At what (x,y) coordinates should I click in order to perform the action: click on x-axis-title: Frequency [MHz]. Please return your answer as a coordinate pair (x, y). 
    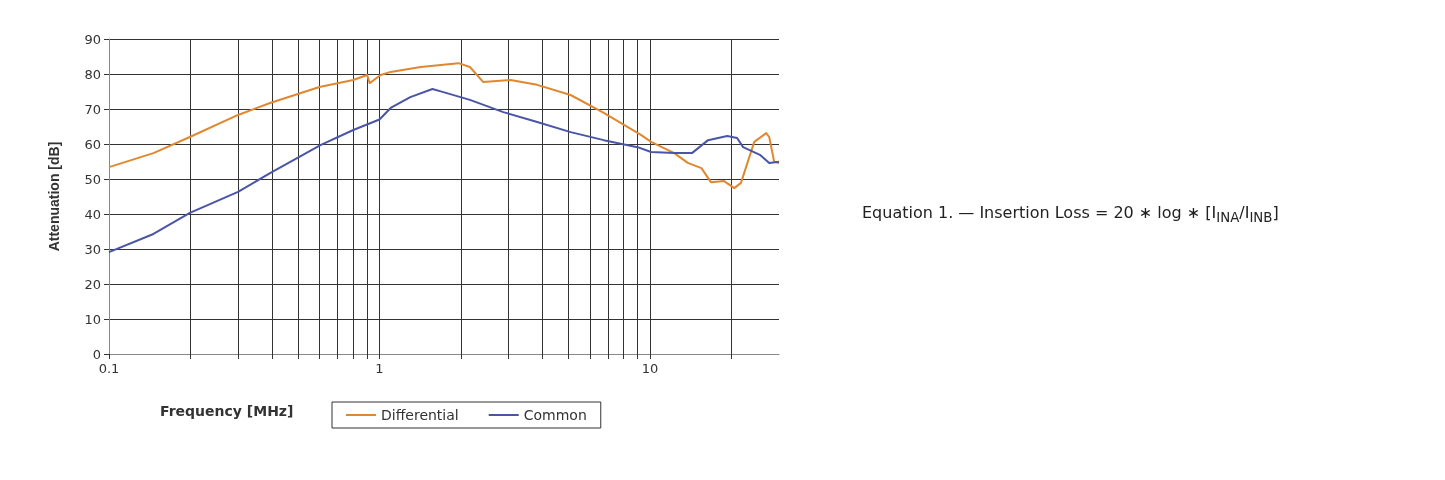
    Looking at the image, I should click on (227, 411).